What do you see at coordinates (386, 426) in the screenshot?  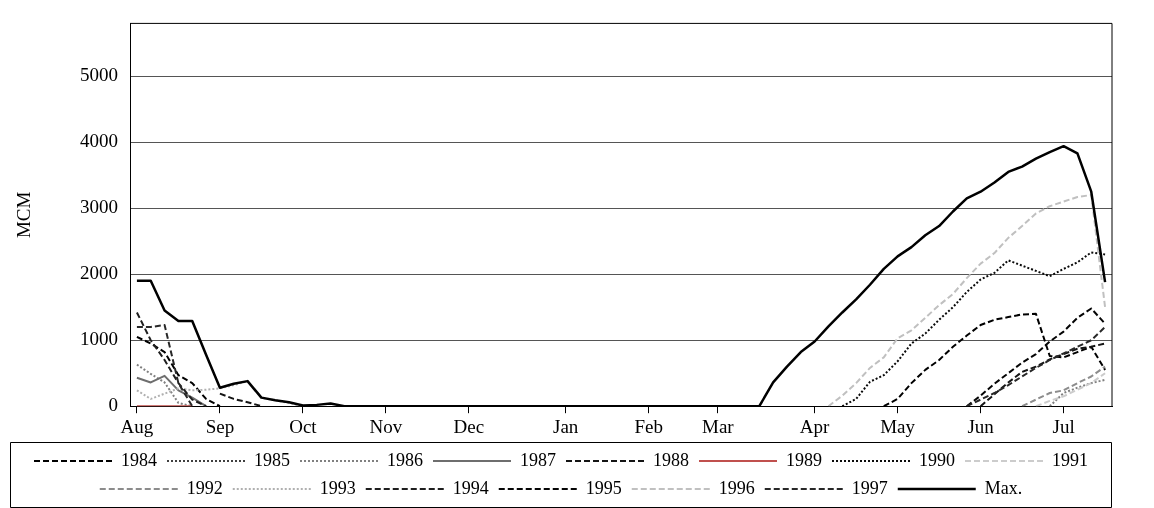 I see `x-tick-label: Nov` at bounding box center [386, 426].